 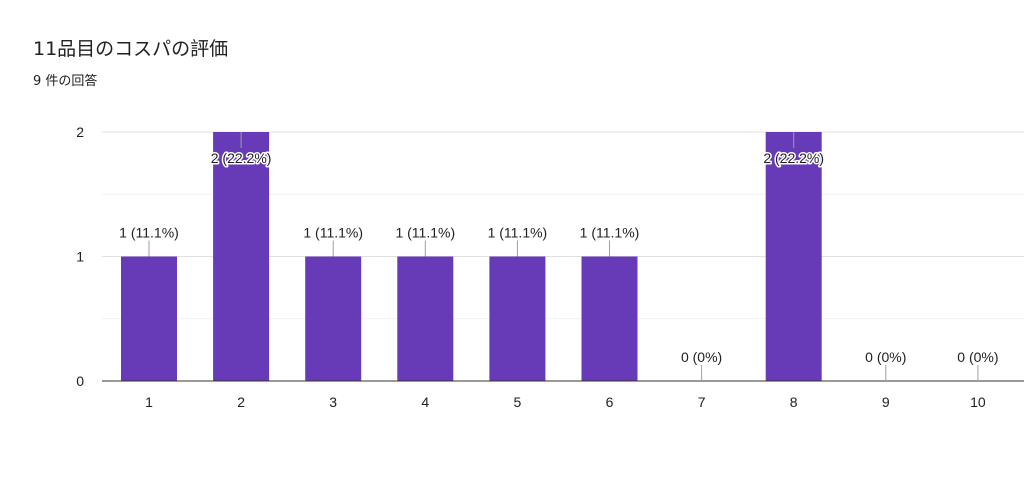 What do you see at coordinates (886, 402) in the screenshot?
I see `x-tick-label: 9` at bounding box center [886, 402].